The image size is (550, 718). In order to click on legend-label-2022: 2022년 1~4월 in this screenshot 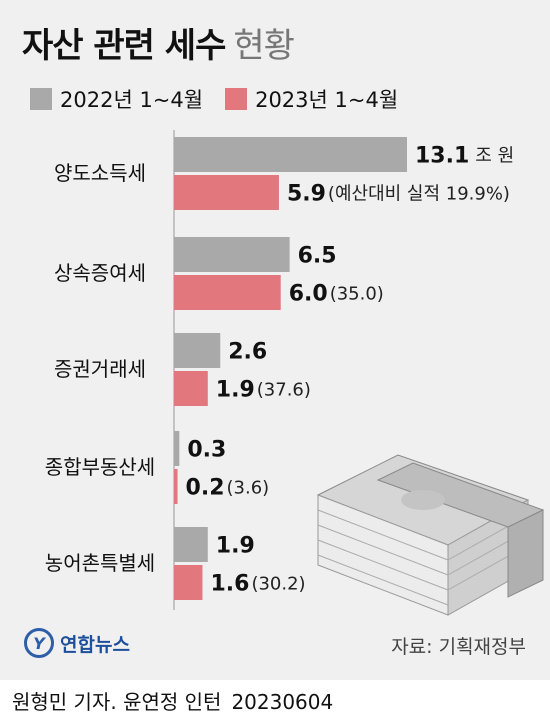, I will do `click(132, 100)`.